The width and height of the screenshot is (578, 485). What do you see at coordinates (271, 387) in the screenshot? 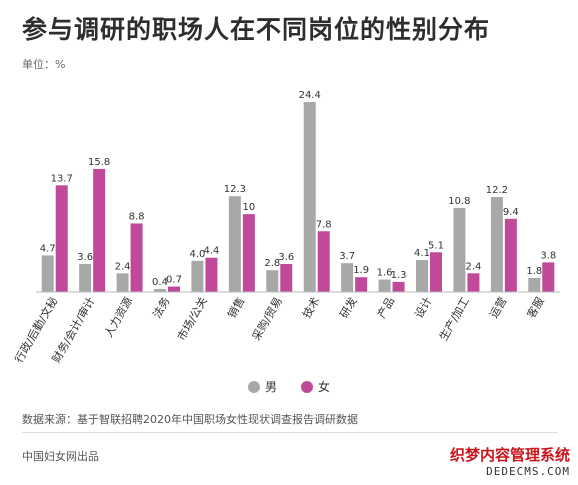
I see `legend-male-label: 男` at bounding box center [271, 387].